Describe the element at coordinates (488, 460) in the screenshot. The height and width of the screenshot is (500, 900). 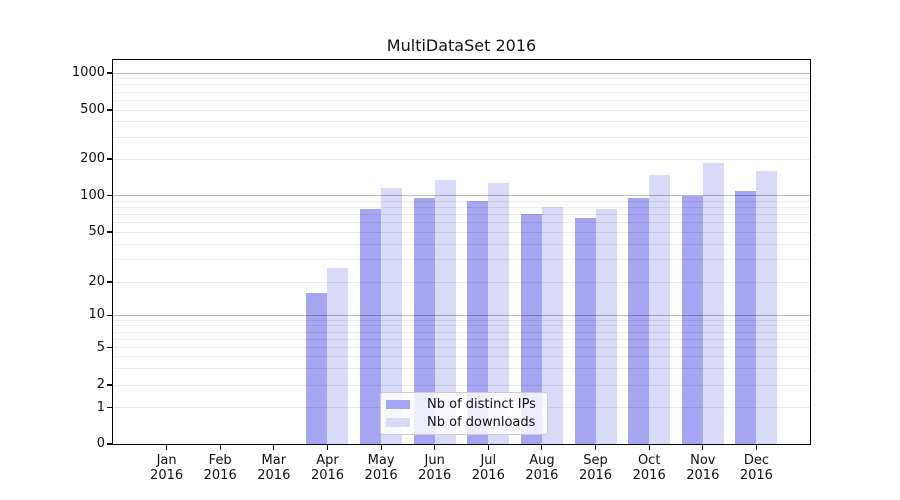
I see `x-tick-month: Jul` at that location.